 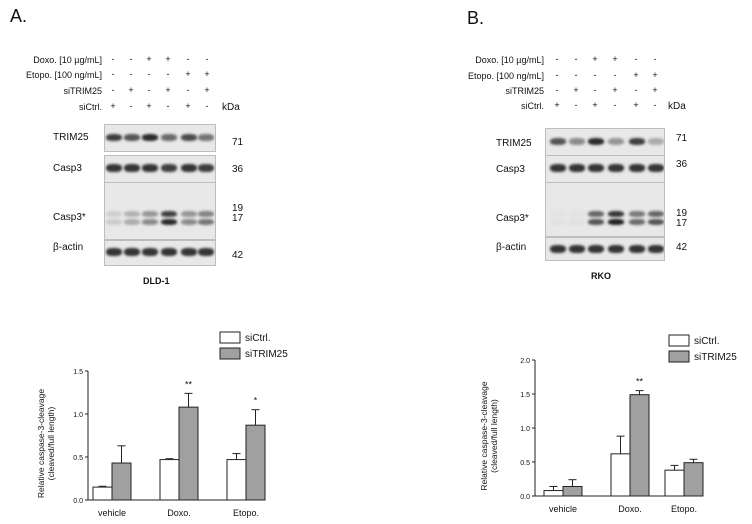 I want to click on legend-label: siTRIM25, so click(x=715, y=357).